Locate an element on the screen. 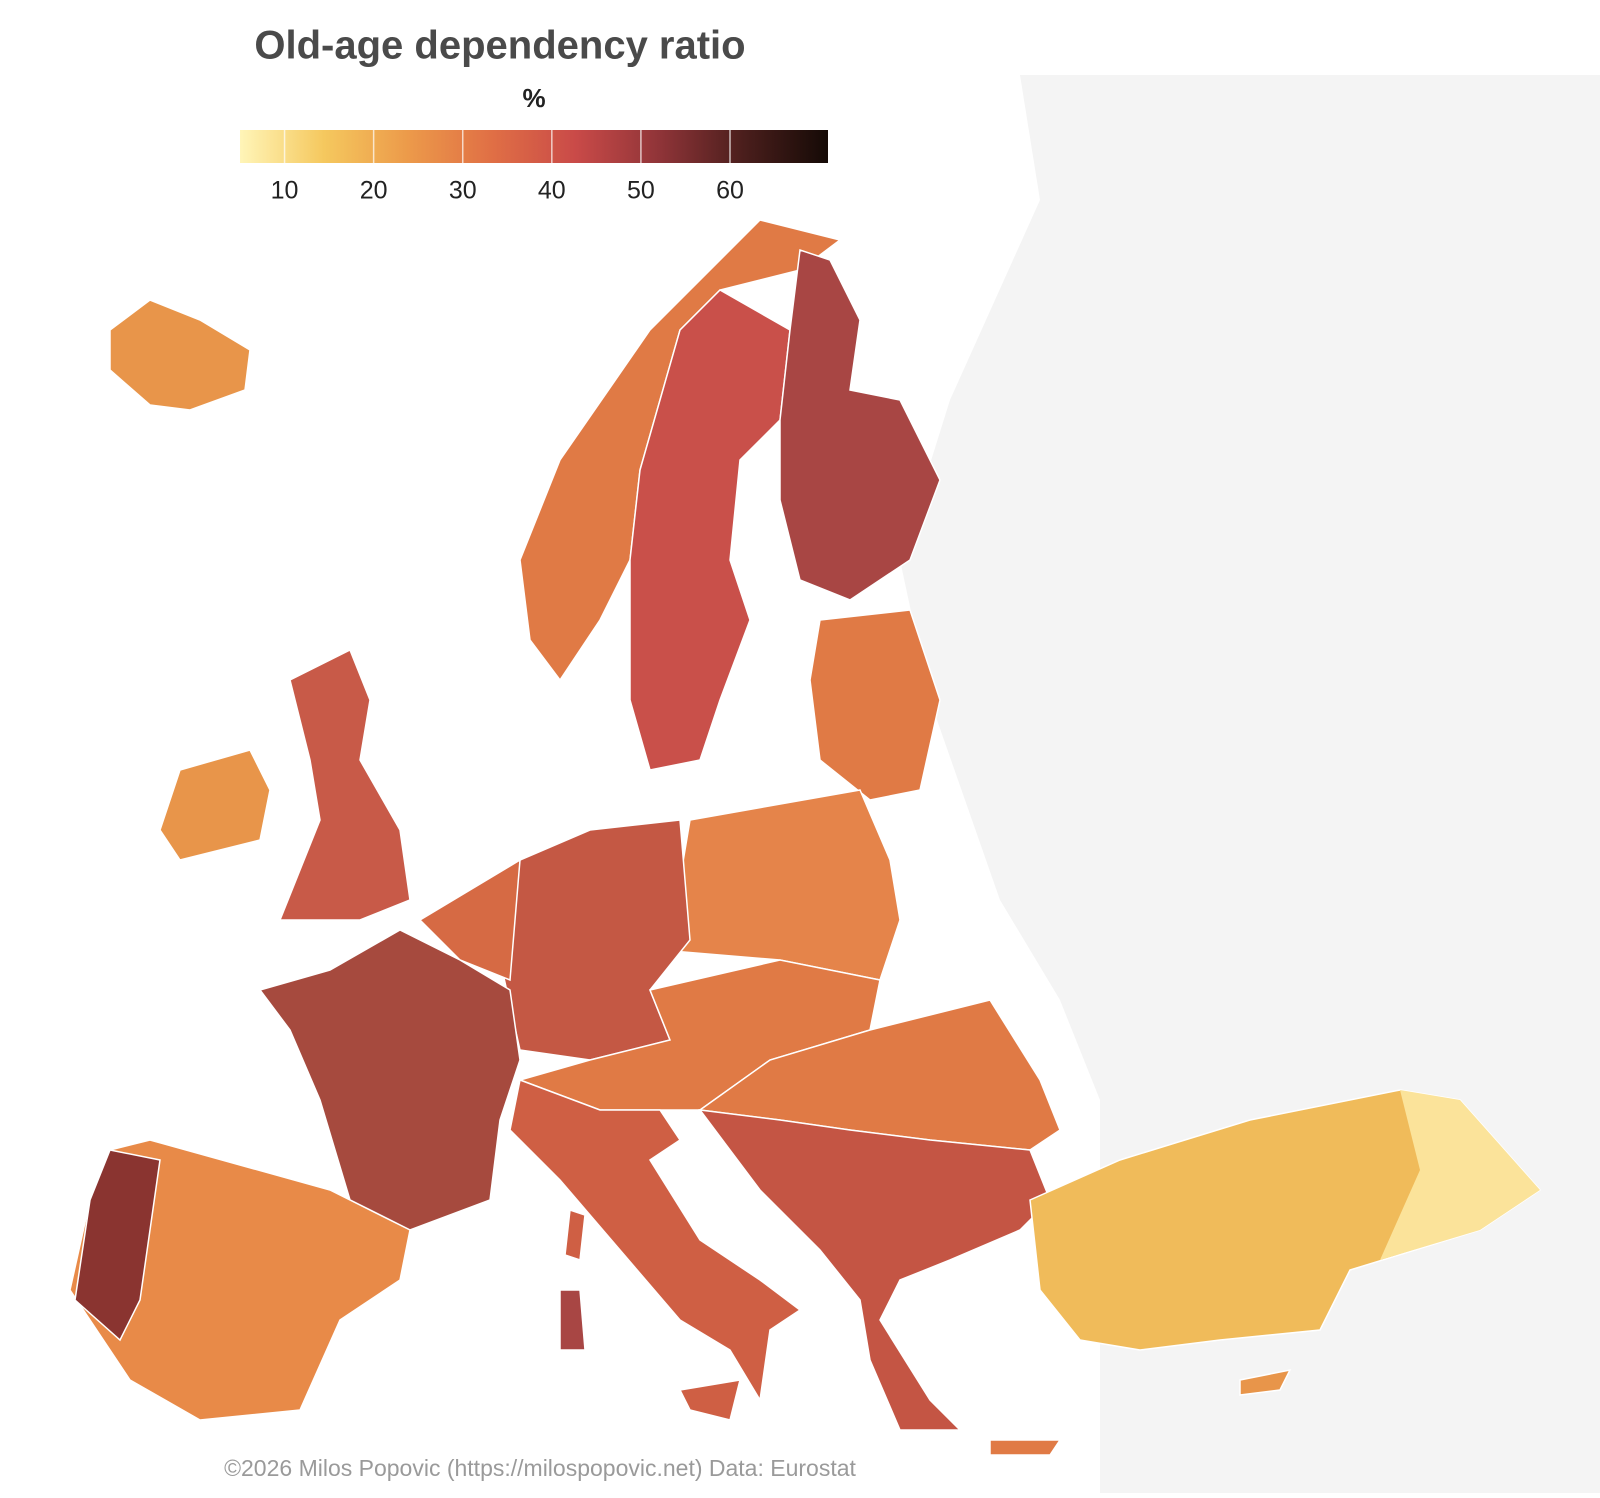  legend-tick-label: 30 is located at coordinates (463, 191).